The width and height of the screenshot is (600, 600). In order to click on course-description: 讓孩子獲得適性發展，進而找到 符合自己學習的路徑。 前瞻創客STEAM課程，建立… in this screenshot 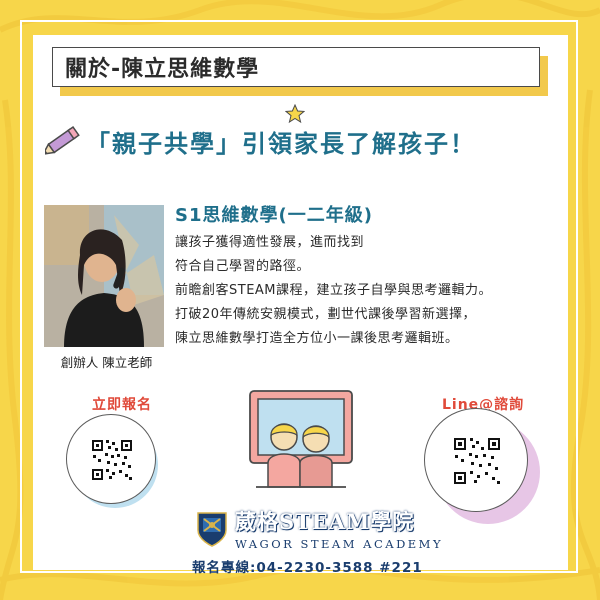, I will do `click(370, 291)`.